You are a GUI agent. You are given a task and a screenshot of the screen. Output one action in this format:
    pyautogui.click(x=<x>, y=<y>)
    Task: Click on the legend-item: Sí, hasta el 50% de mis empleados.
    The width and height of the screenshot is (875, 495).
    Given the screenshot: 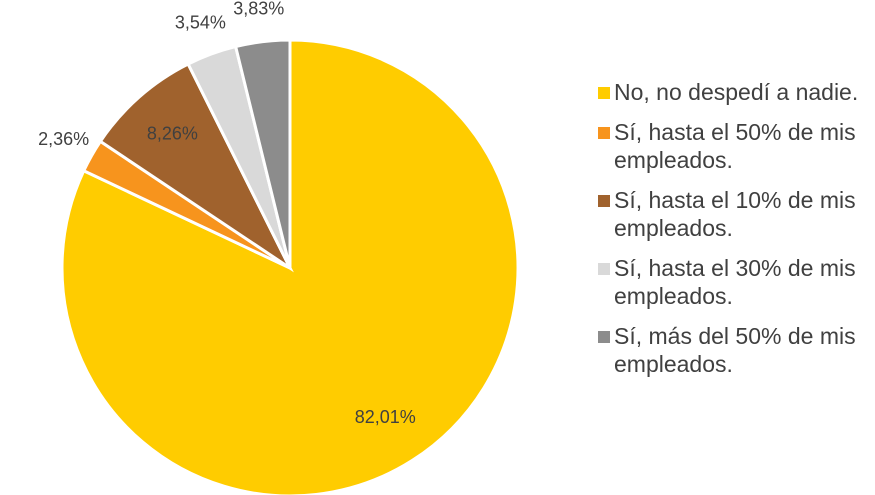 What is the action you would take?
    pyautogui.click(x=734, y=146)
    